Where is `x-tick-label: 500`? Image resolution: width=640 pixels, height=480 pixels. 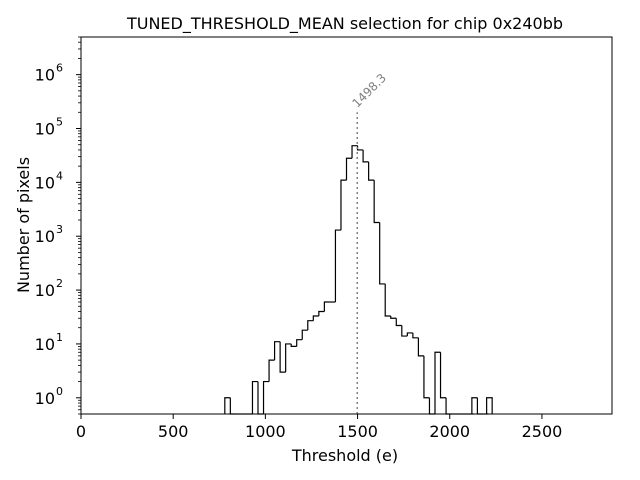
x-tick-label: 500 is located at coordinates (173, 431).